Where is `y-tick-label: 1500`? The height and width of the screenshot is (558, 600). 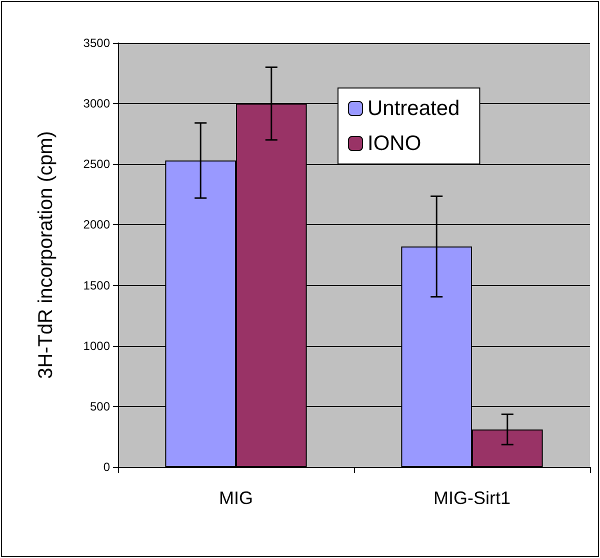
y-tick-label: 1500 is located at coordinates (96, 285).